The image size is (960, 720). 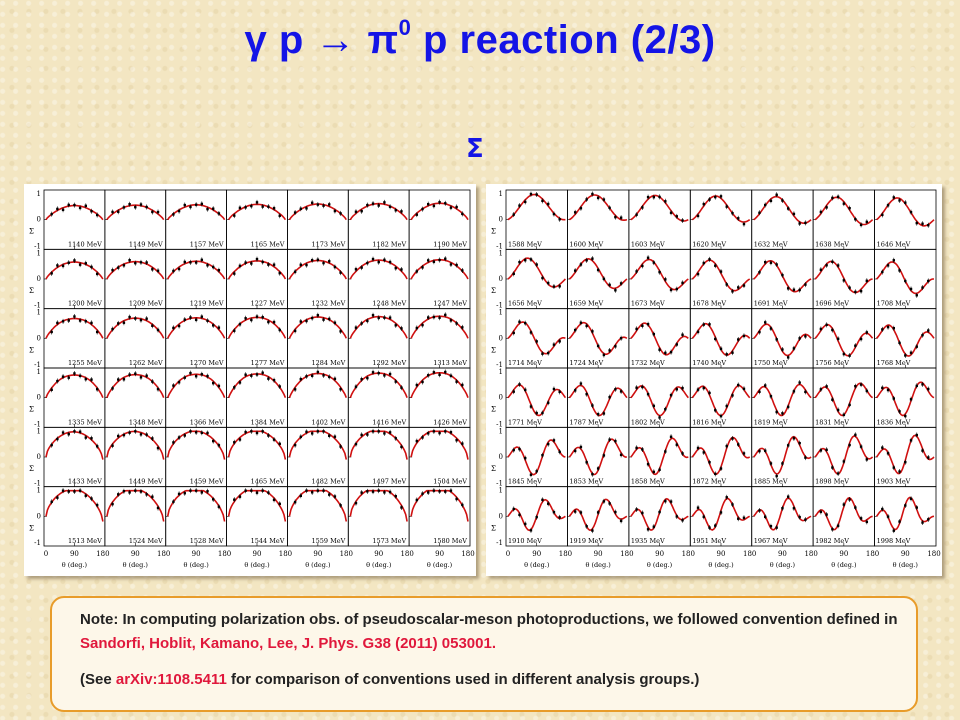 What do you see at coordinates (378, 338) in the screenshot?
I see `subplot-cell: 1292 MeV` at bounding box center [378, 338].